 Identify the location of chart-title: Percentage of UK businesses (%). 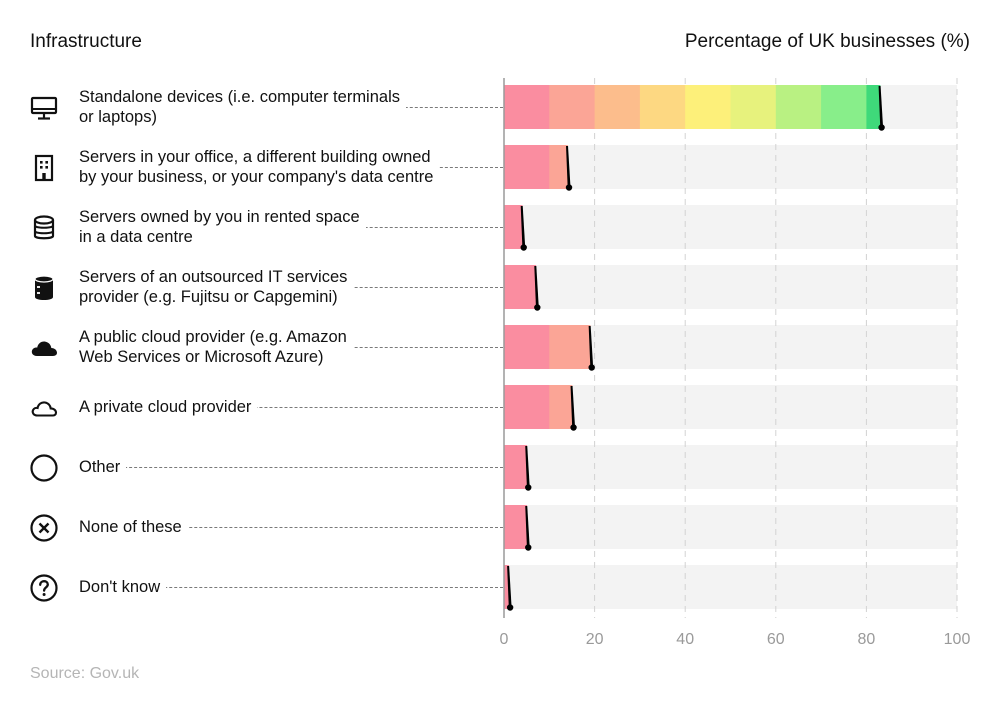
(827, 41).